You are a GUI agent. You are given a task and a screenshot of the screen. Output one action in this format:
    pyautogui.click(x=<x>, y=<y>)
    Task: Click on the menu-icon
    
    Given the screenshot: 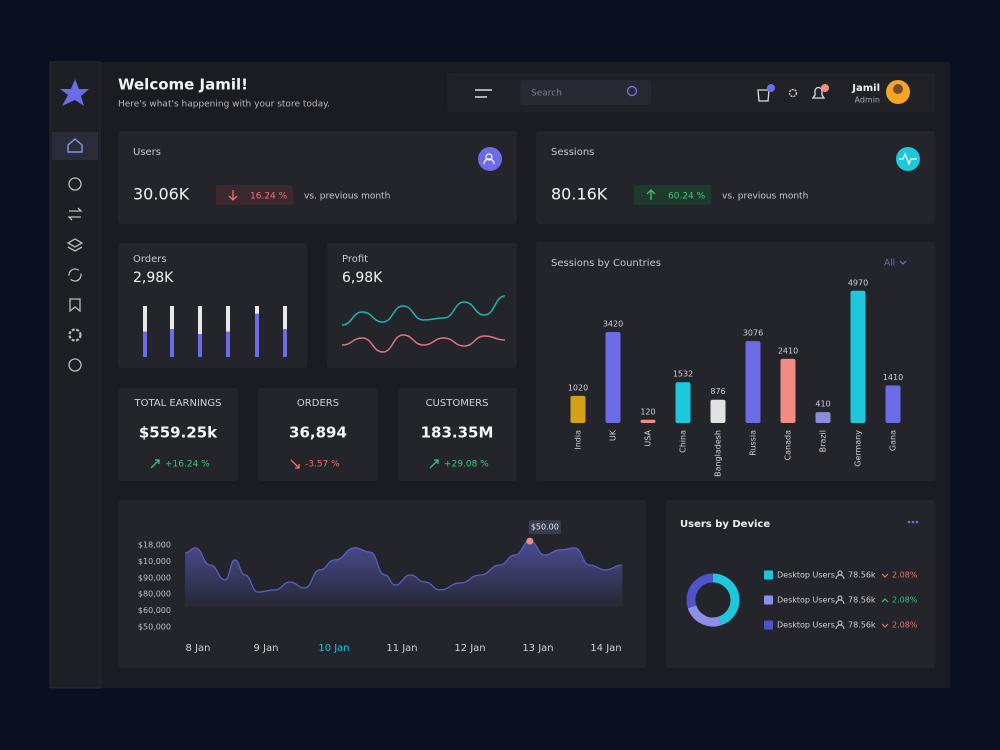 What is the action you would take?
    pyautogui.click(x=483, y=93)
    